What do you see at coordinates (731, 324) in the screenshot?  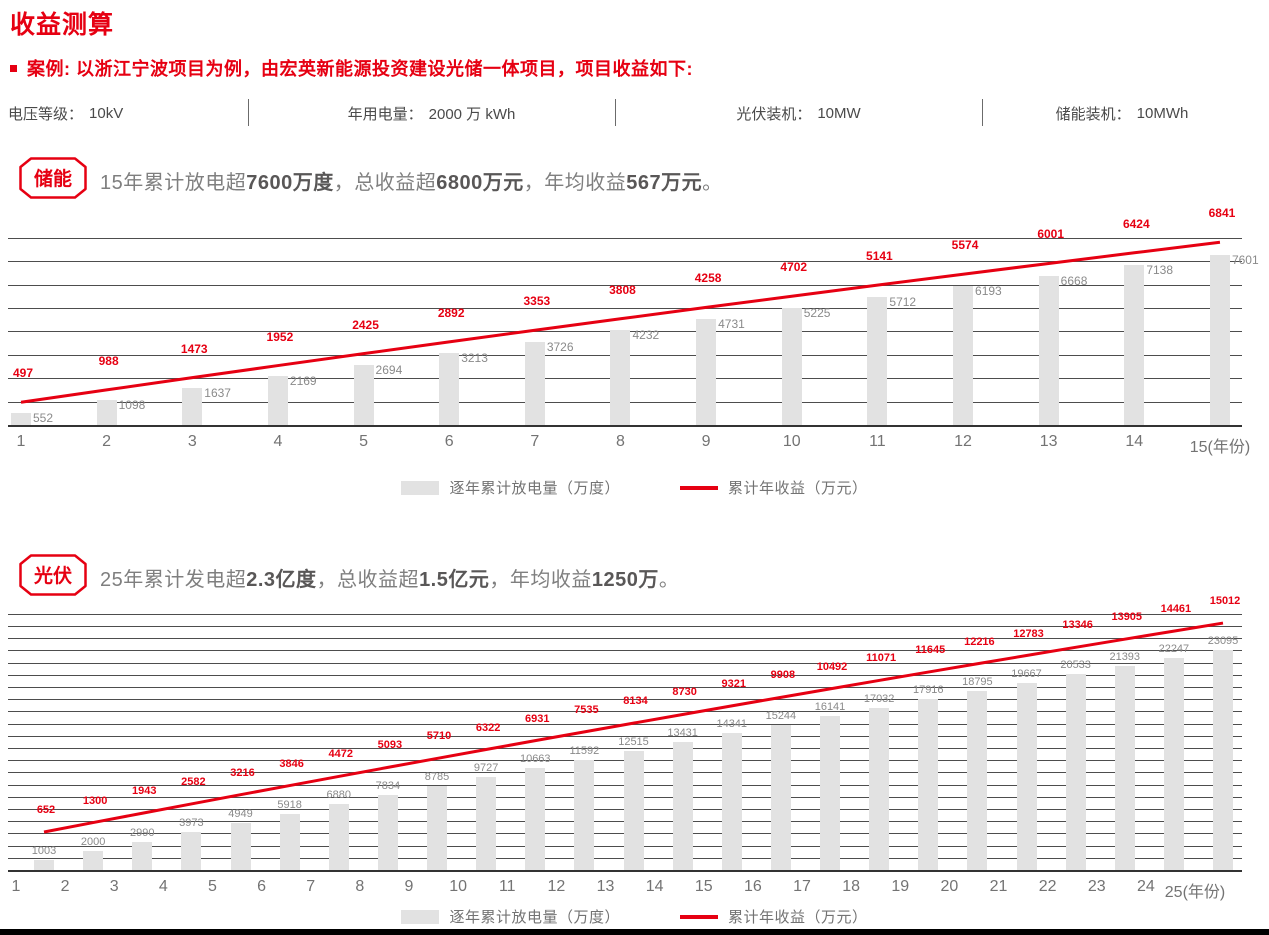 I see `bar-value-label: 4731` at bounding box center [731, 324].